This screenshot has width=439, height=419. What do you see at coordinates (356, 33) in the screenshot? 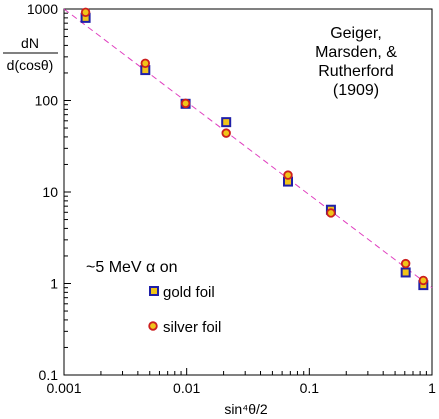
I see `citation-line-1: Geiger,` at bounding box center [356, 33].